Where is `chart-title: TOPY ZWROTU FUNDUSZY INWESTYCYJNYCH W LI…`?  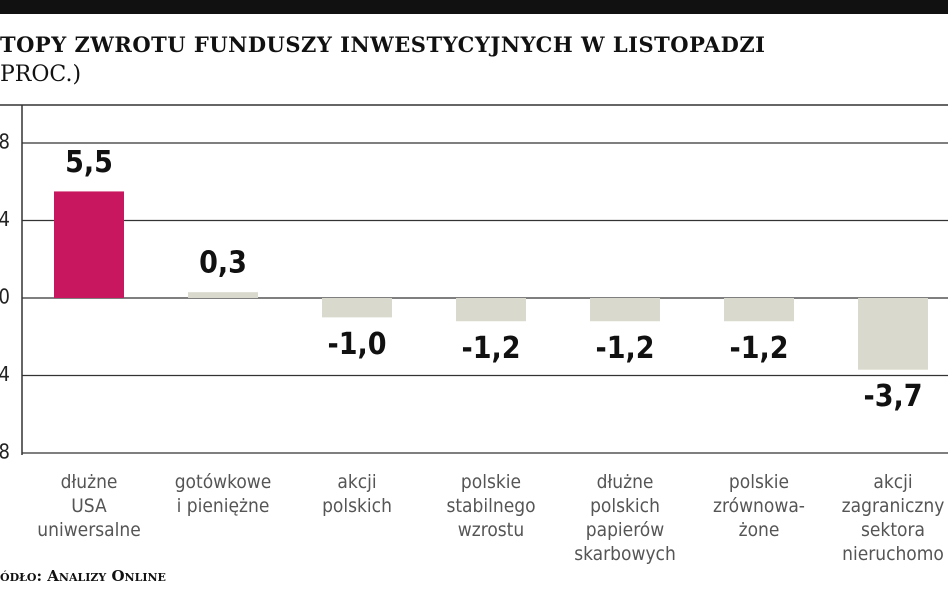
chart-title: TOPY ZWROTU FUNDUSZY INWESTYCYJNYCH W LI… is located at coordinates (383, 44).